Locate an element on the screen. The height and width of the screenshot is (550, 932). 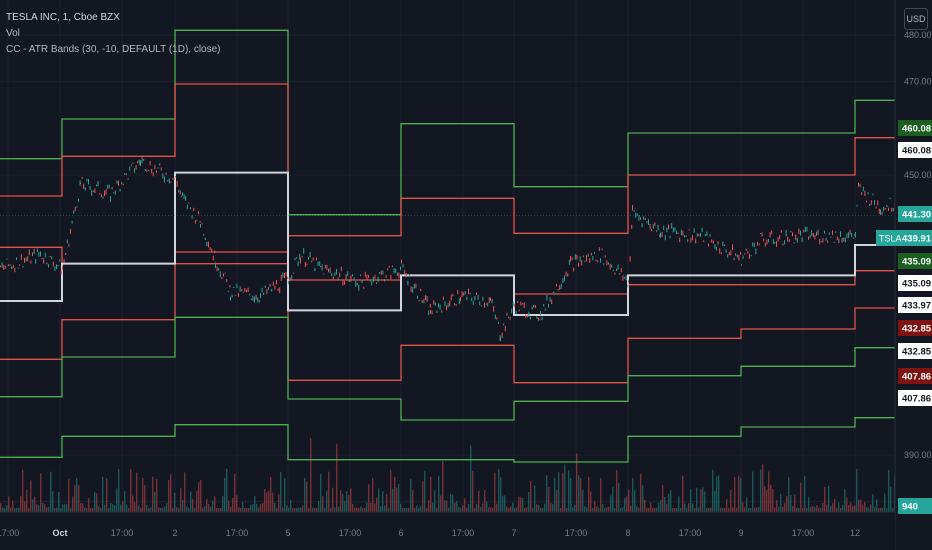
price-label: 460.08 is located at coordinates (915, 128).